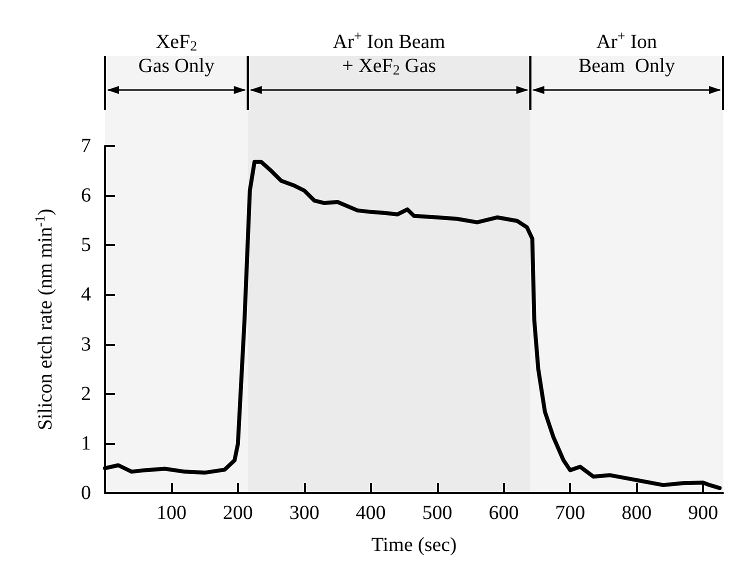 The image size is (738, 563). Describe the element at coordinates (237, 513) in the screenshot. I see `x-tick-label: 200` at that location.